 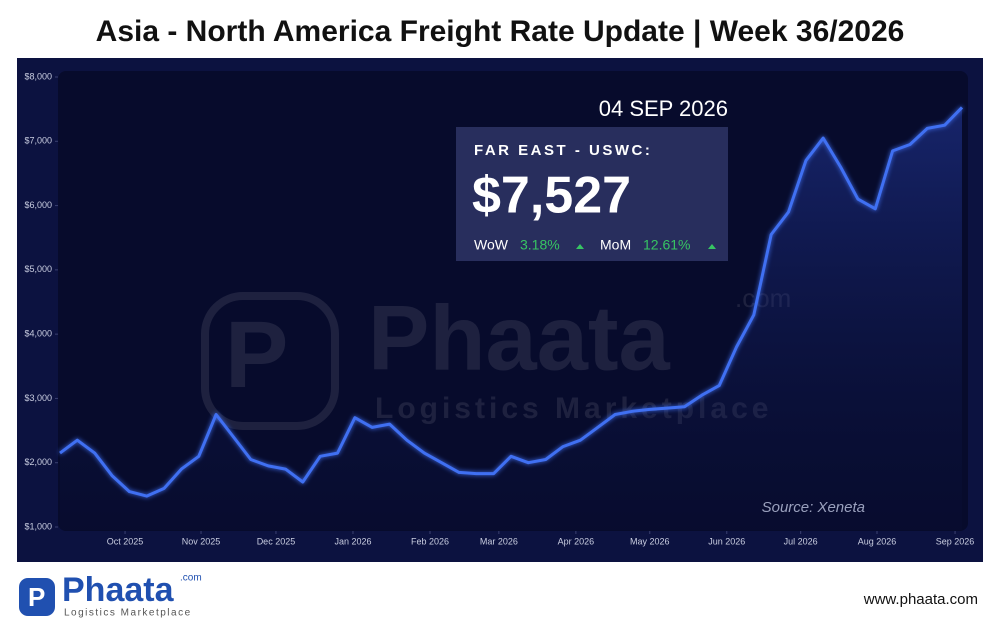 I want to click on mom-name: MoM, so click(x=615, y=245).